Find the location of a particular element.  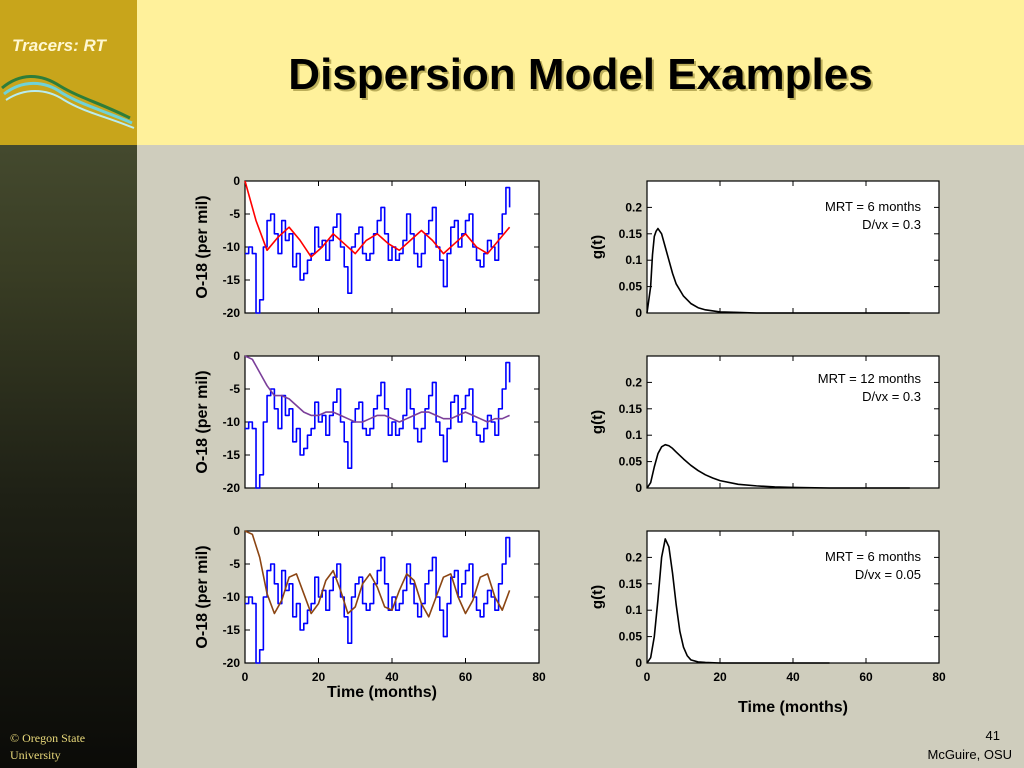

annotation-text: MRT = 12 months is located at coordinates (870, 378).